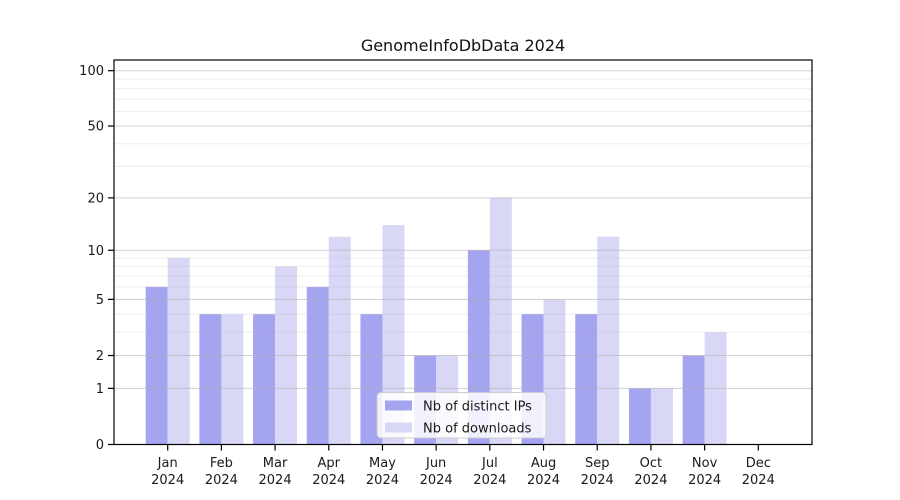  I want to click on bar-distinct-ips-Mar, so click(264, 379).